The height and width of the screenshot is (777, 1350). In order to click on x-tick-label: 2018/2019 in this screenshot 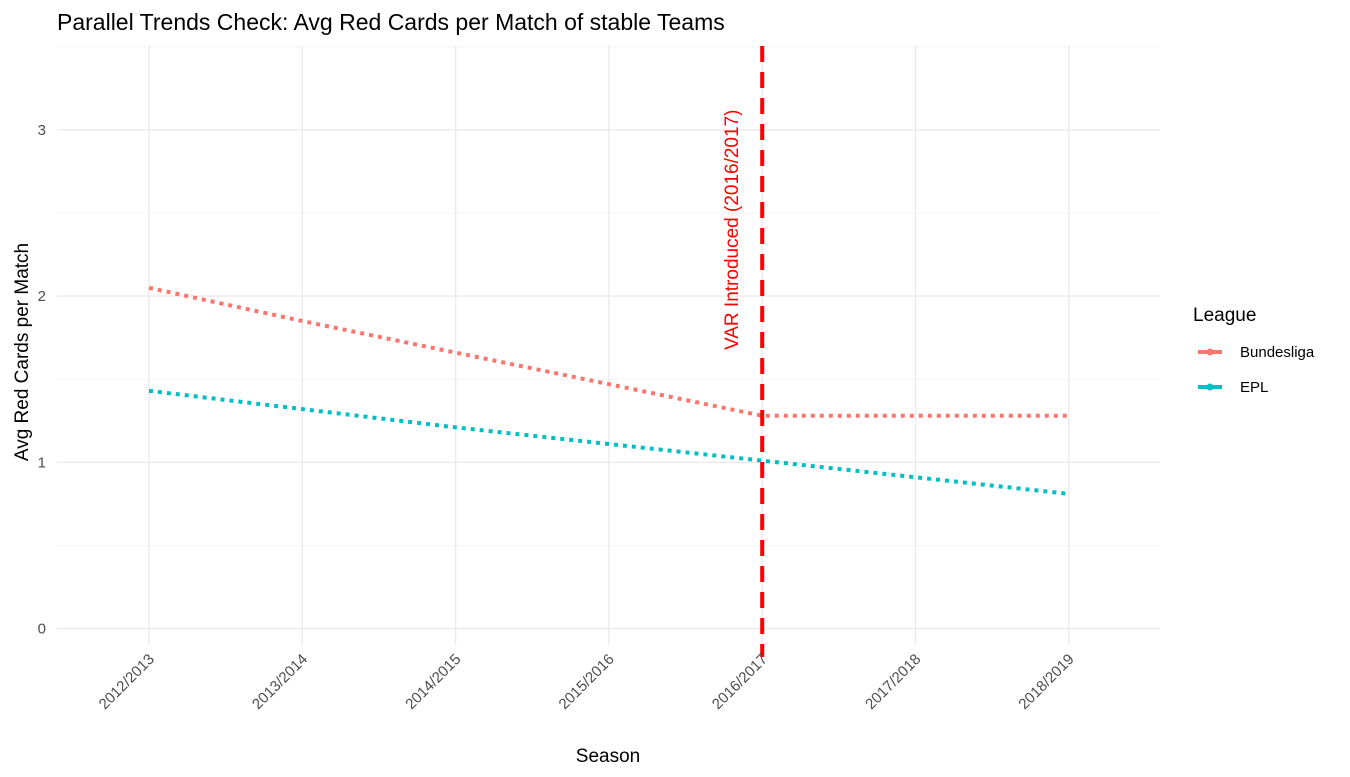, I will do `click(1046, 682)`.